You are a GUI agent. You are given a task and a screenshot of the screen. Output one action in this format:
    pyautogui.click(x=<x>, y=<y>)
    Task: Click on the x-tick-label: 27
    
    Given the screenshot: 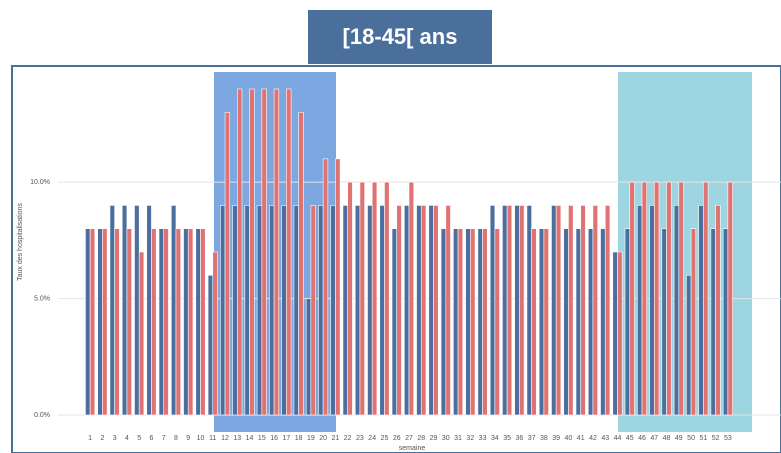 What is the action you would take?
    pyautogui.click(x=409, y=438)
    